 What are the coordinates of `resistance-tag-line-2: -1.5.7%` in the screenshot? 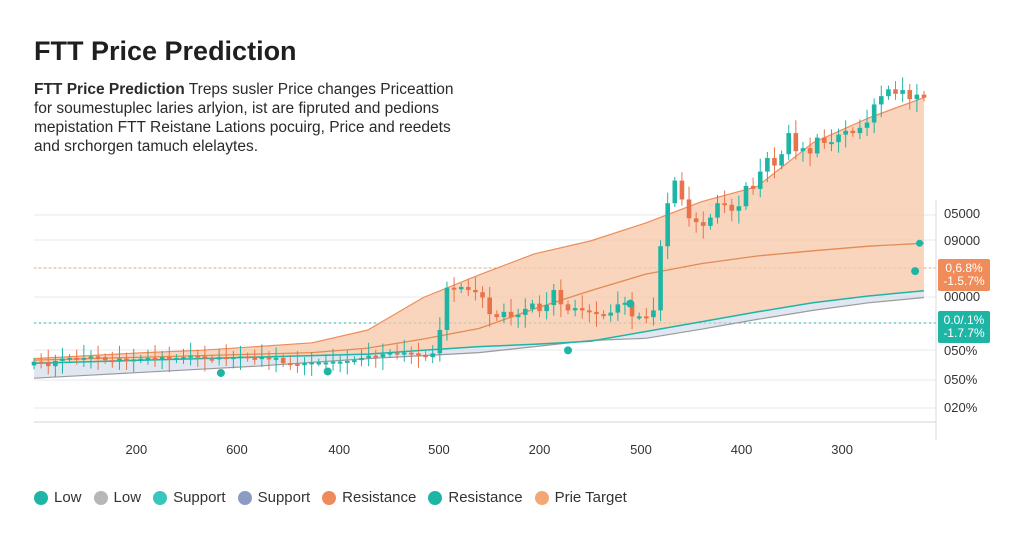 It's located at (964, 281).